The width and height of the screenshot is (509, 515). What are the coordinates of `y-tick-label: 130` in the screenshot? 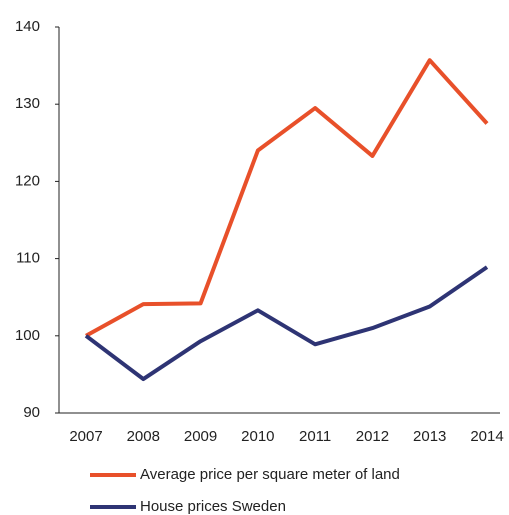 It's located at (27, 103).